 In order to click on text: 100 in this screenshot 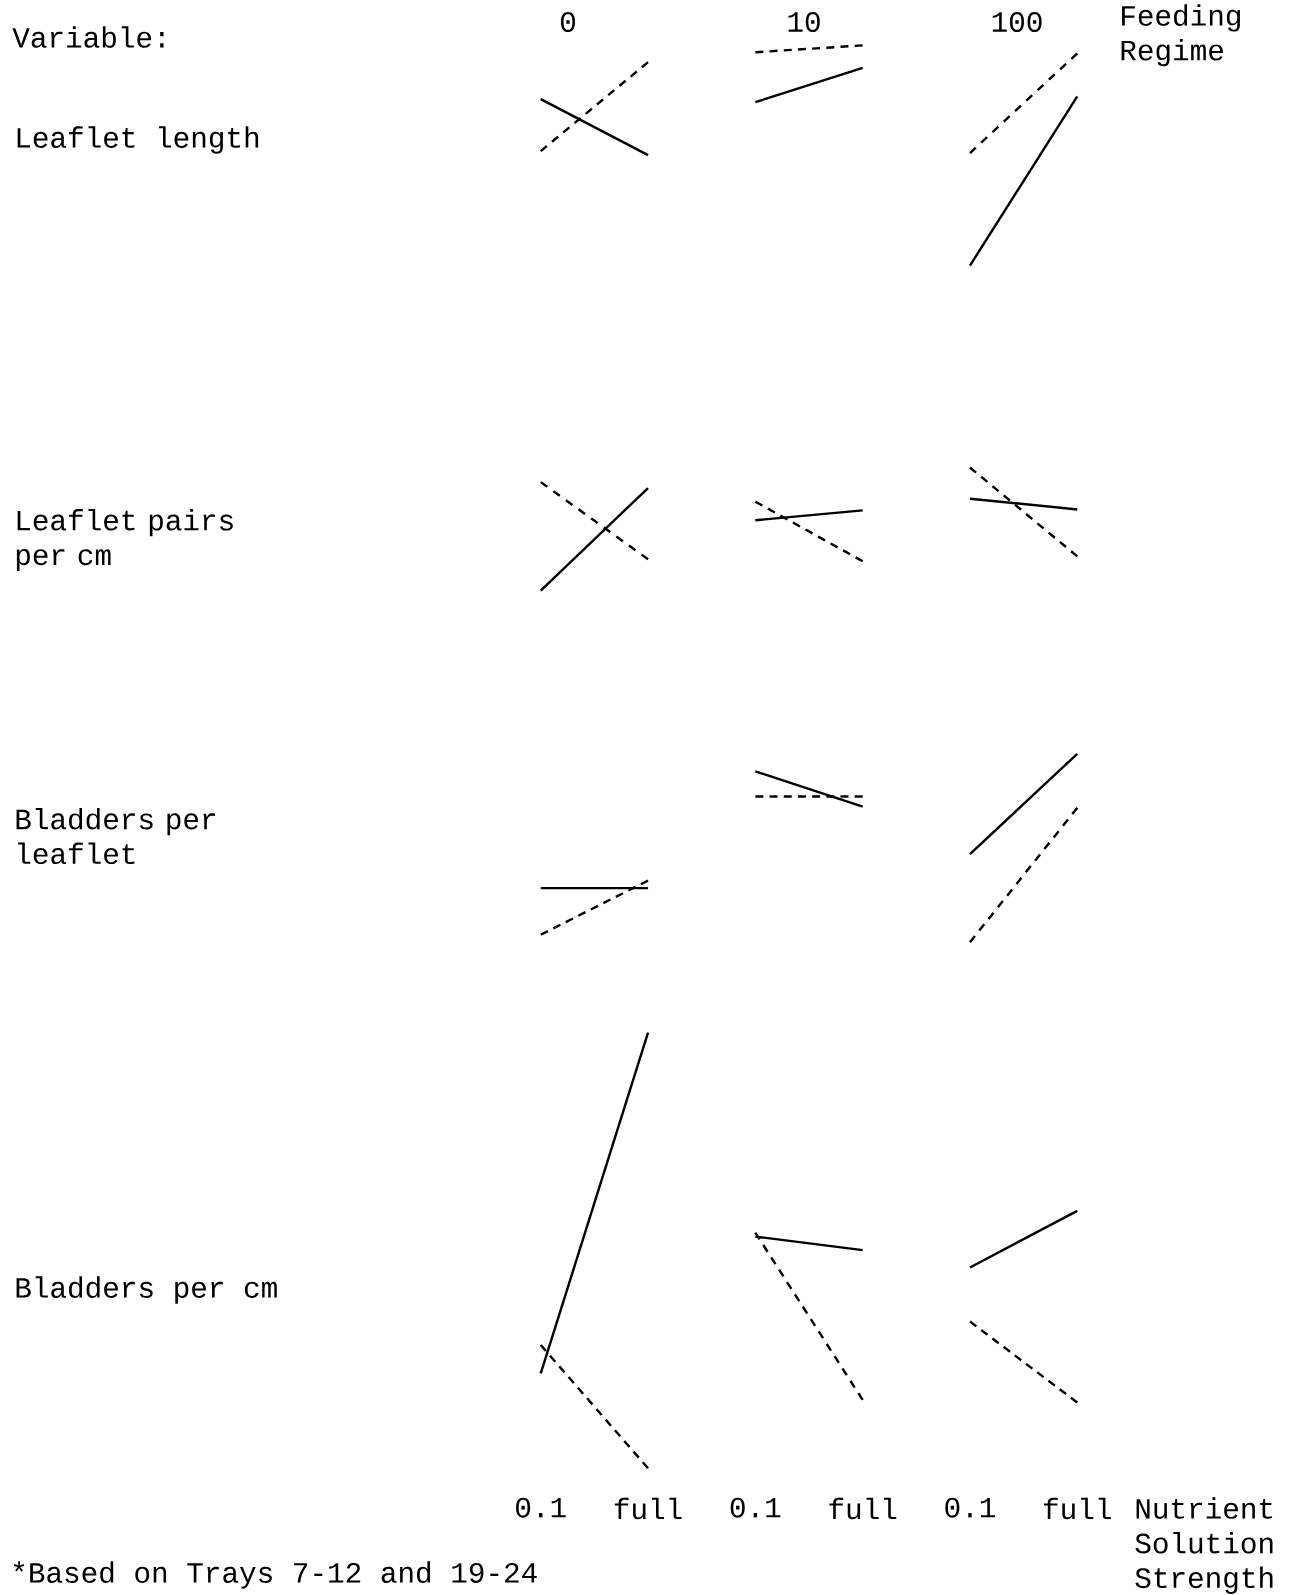, I will do `click(1017, 22)`.